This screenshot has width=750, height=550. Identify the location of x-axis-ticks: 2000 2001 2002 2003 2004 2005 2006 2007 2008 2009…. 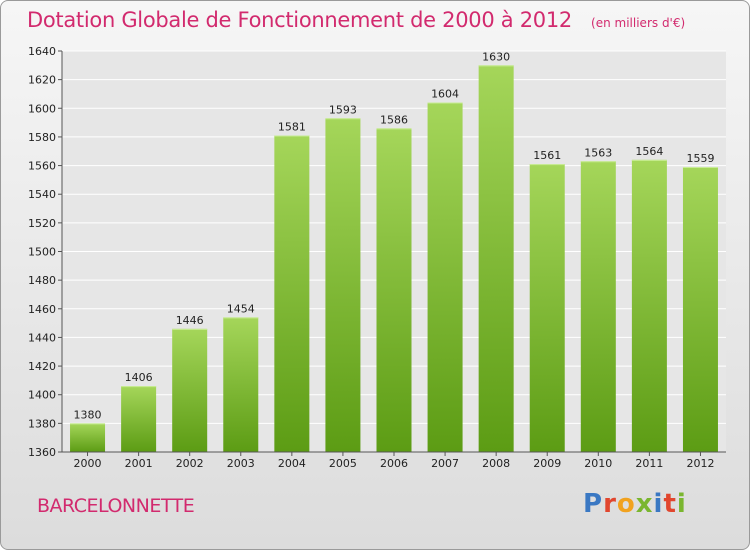
(394, 460).